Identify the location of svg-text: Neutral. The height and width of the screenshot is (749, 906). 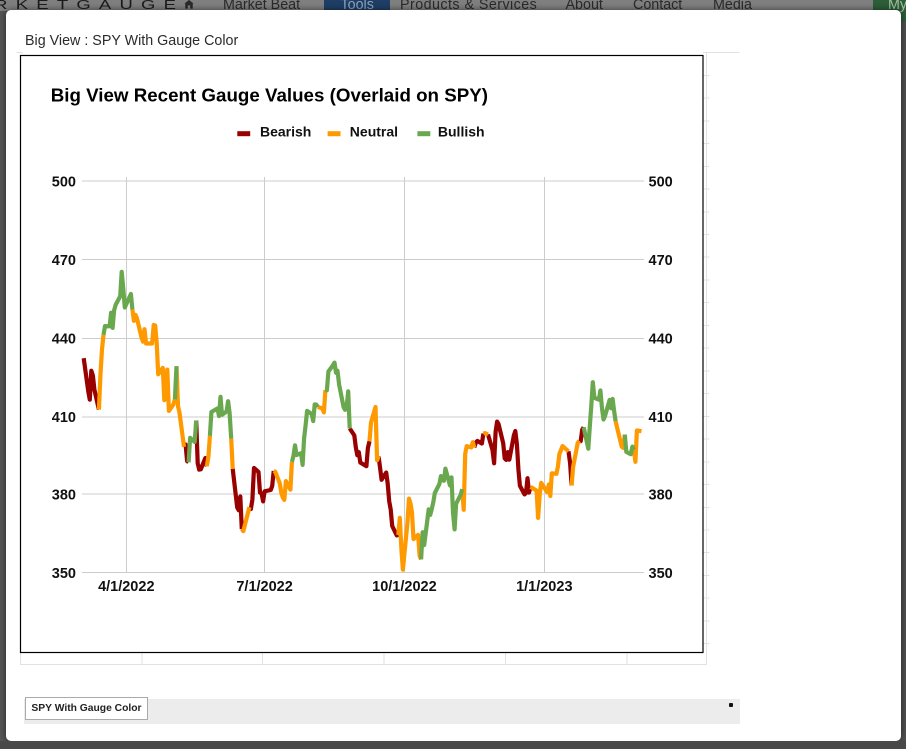
(374, 132).